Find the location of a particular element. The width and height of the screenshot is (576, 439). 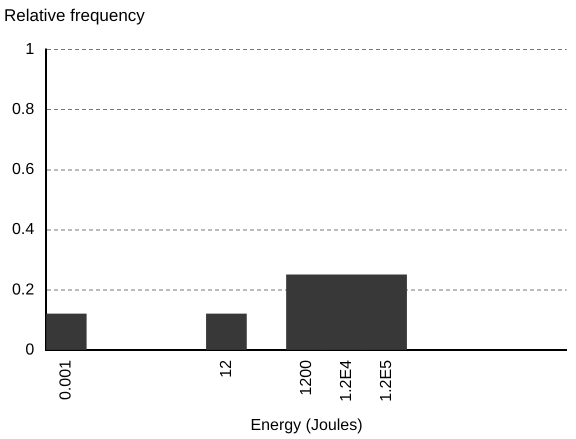

y-tick-label: 0.8 is located at coordinates (23, 109).